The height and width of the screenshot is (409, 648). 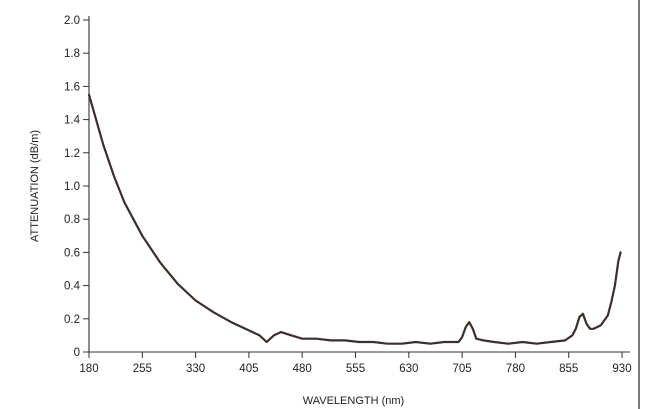 I want to click on x-tick-label: 705, so click(x=462, y=369).